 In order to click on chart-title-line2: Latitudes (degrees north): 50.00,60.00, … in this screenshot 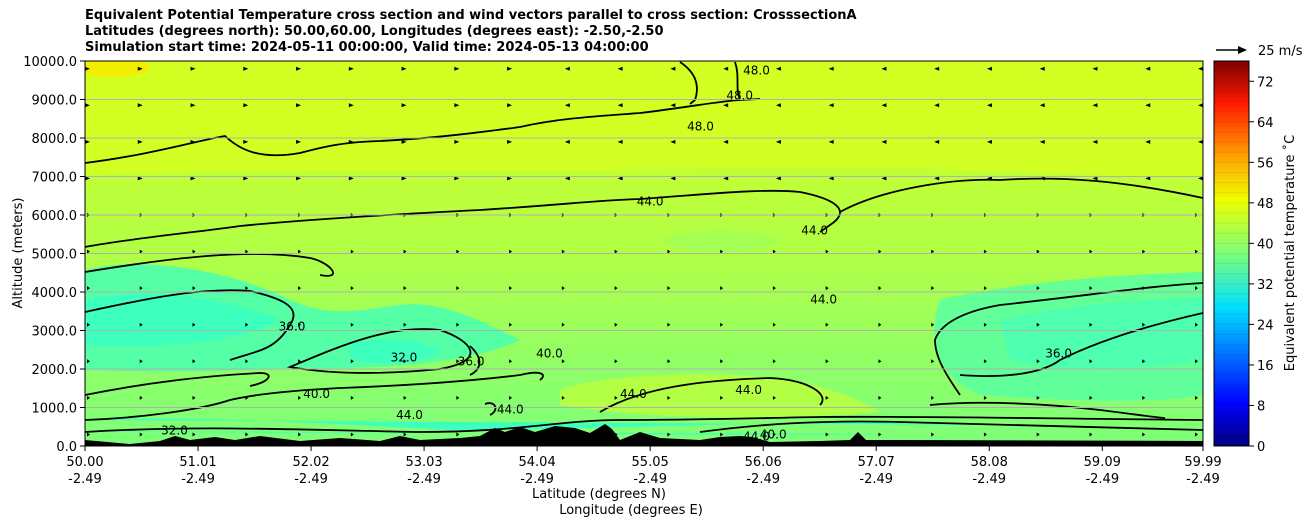, I will do `click(374, 31)`.